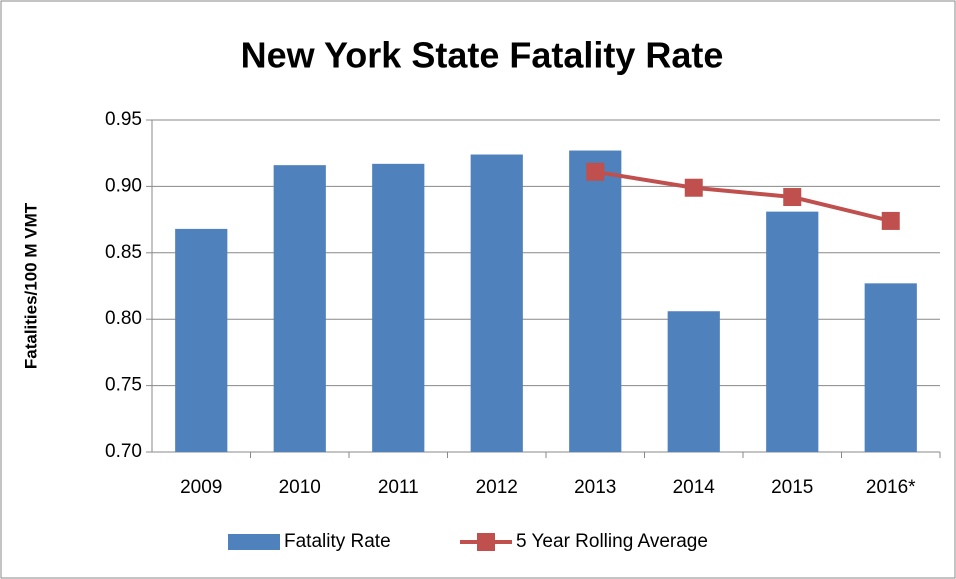 The image size is (956, 579). What do you see at coordinates (201, 487) in the screenshot?
I see `x-tick-label: 2009` at bounding box center [201, 487].